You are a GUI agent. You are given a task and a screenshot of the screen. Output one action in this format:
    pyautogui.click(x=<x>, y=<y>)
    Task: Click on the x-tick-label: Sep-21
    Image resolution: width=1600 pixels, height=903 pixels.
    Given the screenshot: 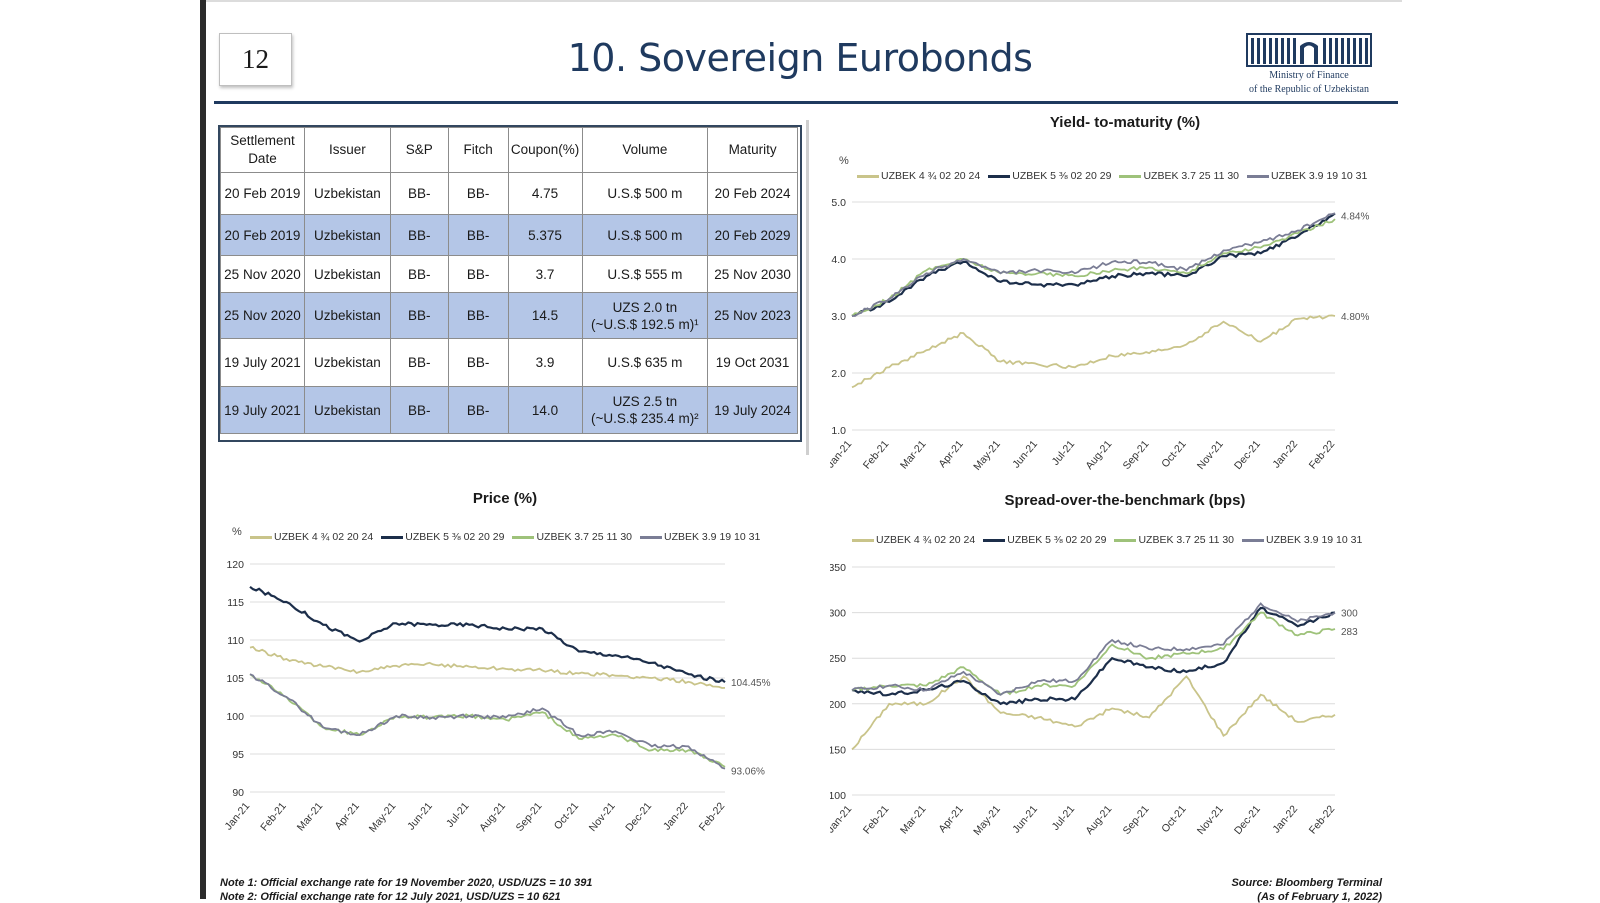 What is the action you would take?
    pyautogui.click(x=529, y=817)
    